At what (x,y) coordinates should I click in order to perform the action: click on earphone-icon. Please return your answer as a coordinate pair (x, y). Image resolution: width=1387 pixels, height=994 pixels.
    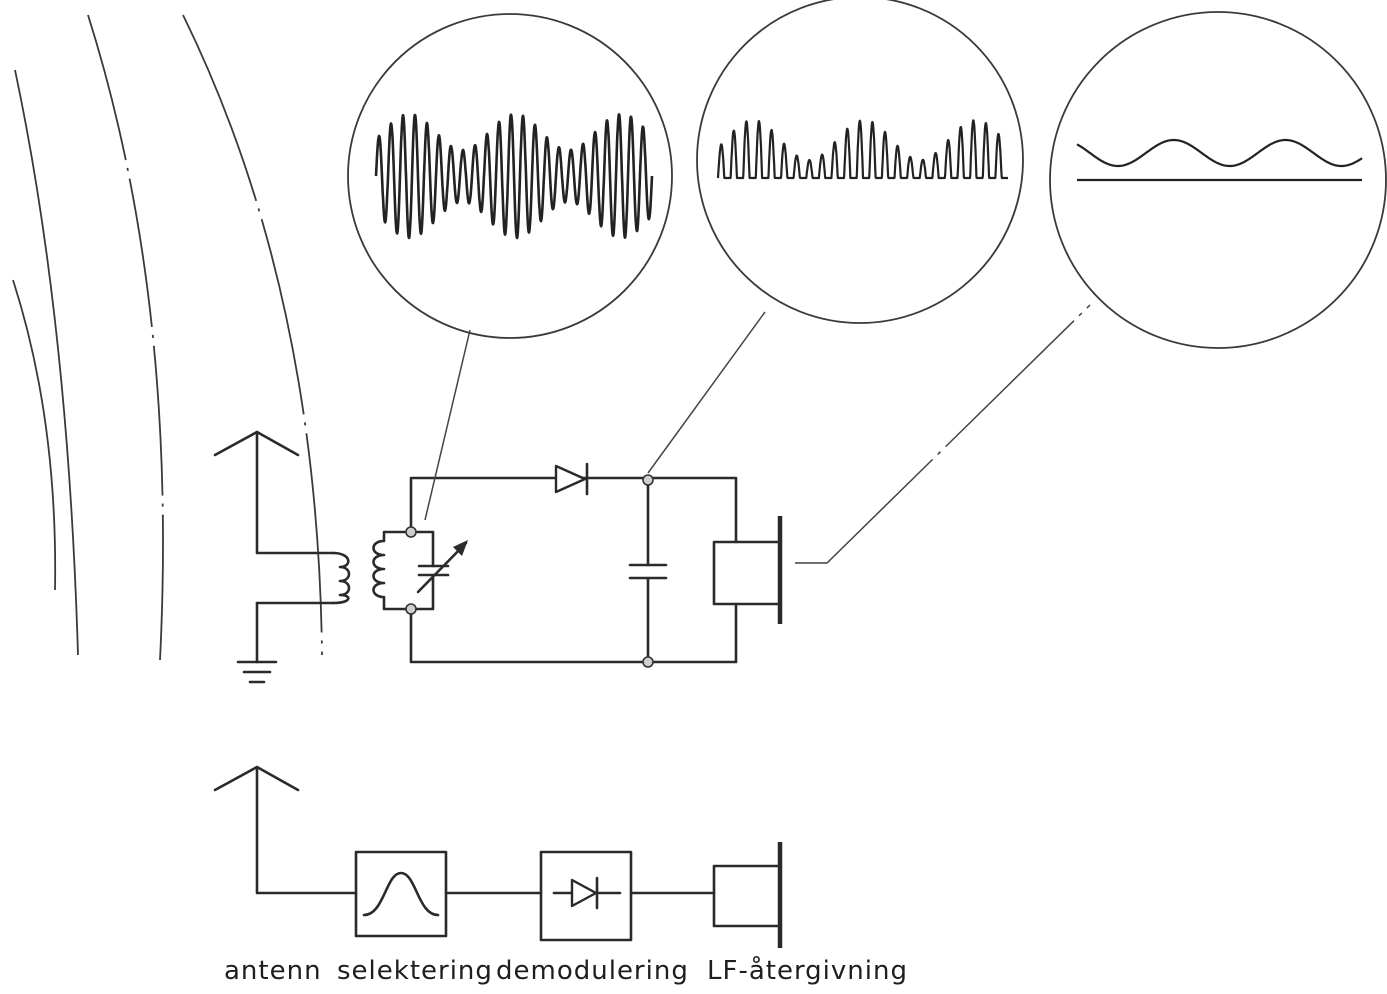
    Looking at the image, I should click on (747, 570).